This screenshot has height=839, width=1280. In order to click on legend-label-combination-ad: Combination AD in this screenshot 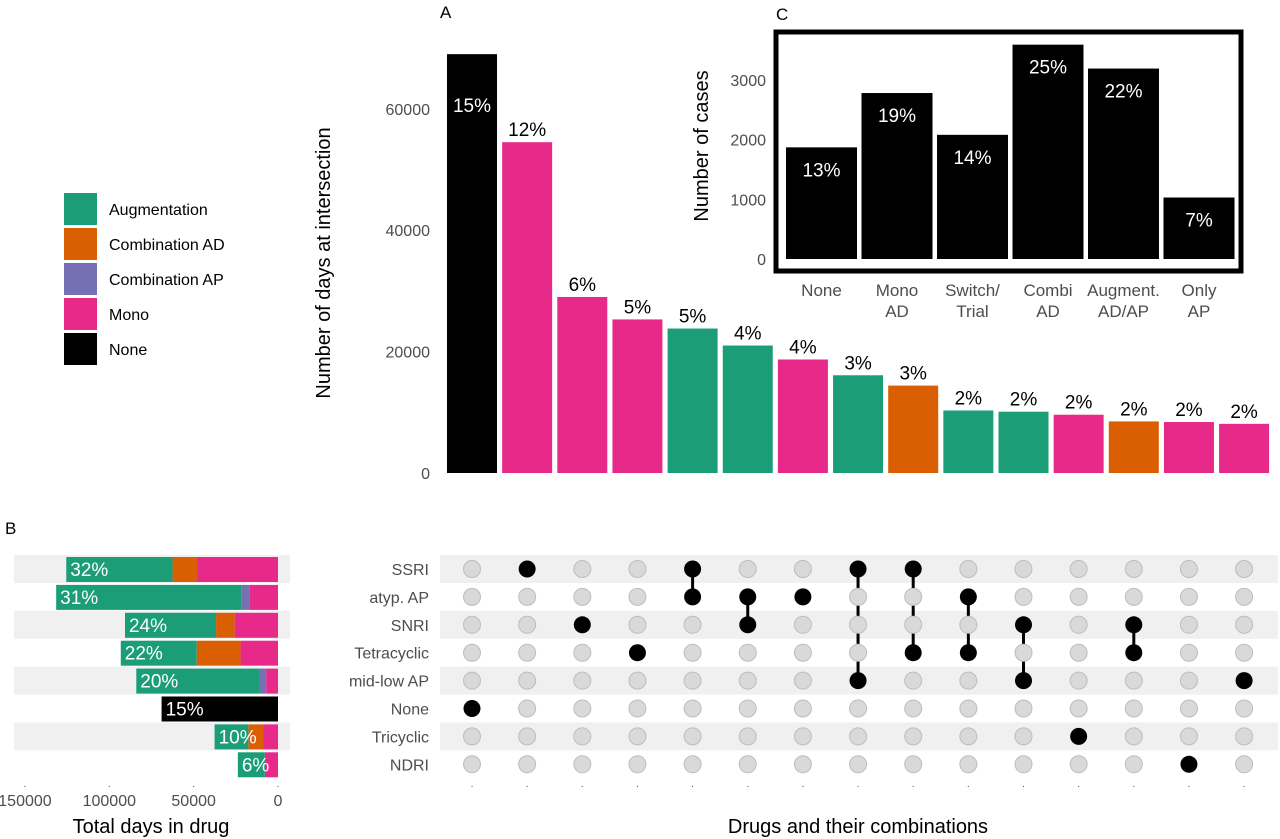, I will do `click(167, 245)`.